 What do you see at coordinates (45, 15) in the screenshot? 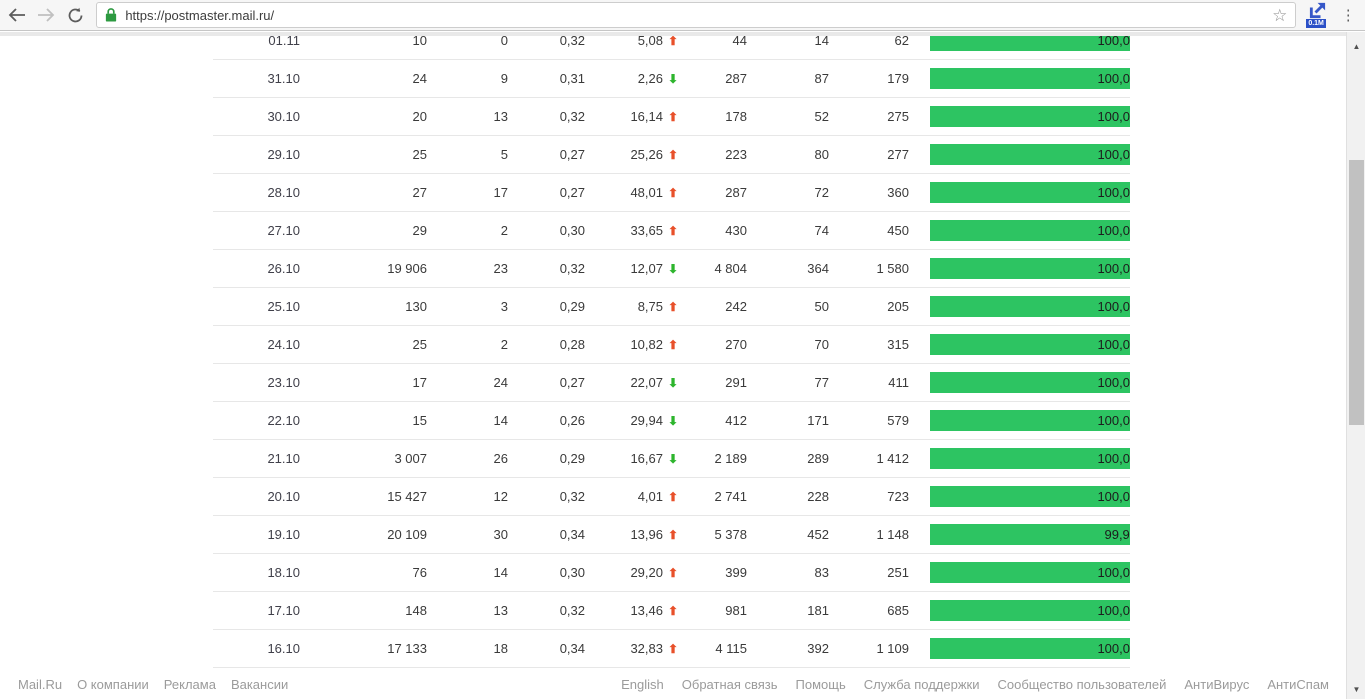
I see `forward-button` at bounding box center [45, 15].